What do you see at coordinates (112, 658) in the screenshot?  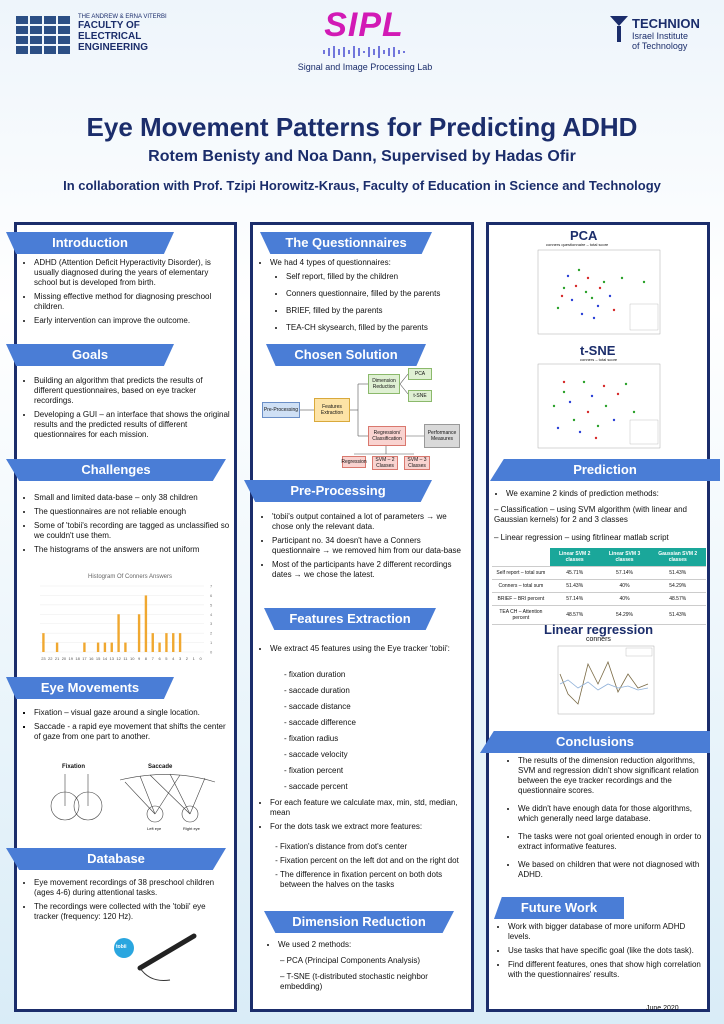 I see `histogram-x-tick: 13` at bounding box center [112, 658].